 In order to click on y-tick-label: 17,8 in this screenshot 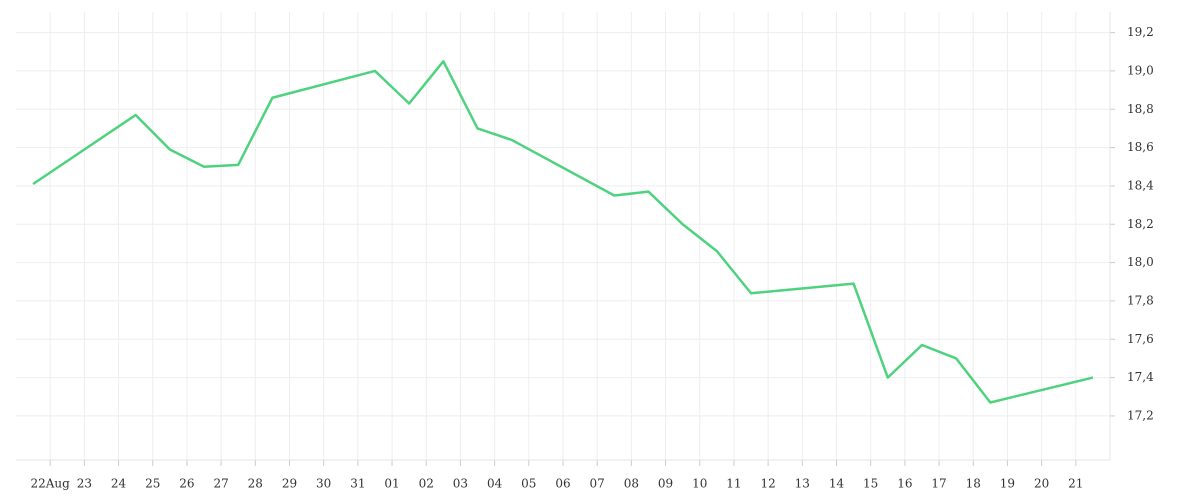, I will do `click(1140, 300)`.